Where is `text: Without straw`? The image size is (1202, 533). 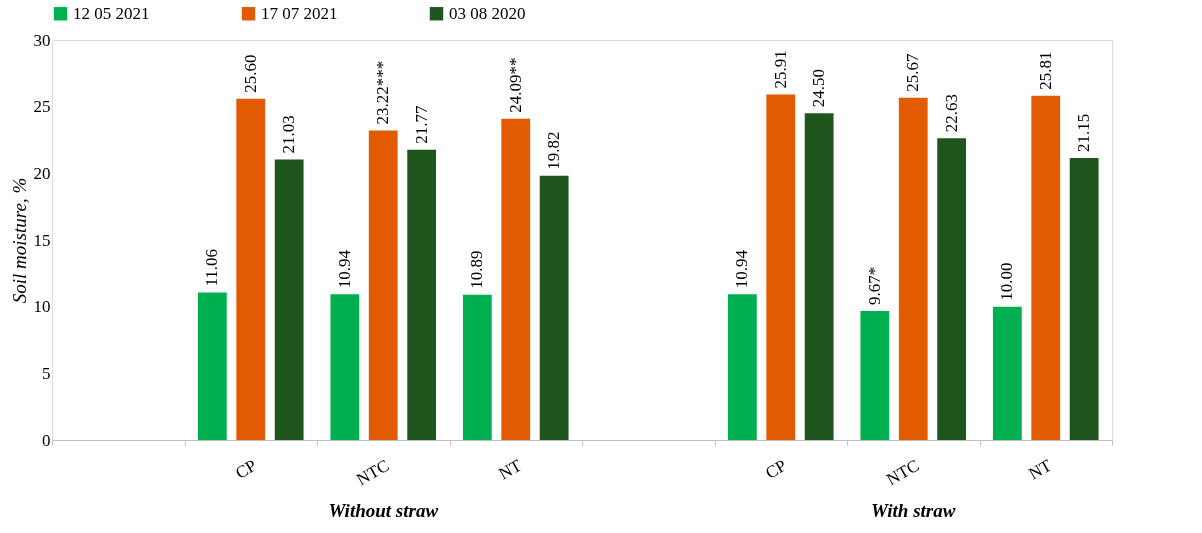
text: Without straw is located at coordinates (383, 510).